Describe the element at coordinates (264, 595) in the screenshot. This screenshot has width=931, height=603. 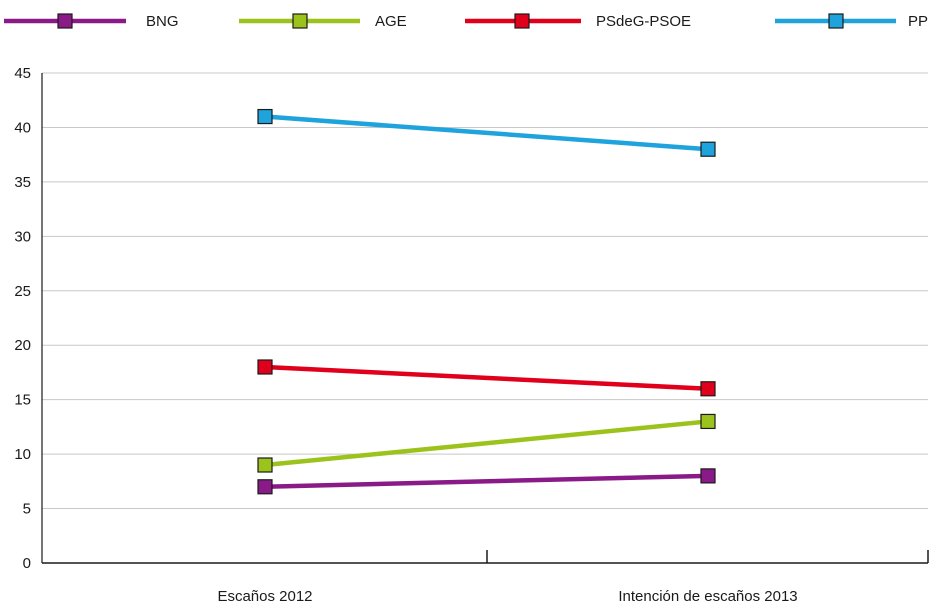
I see `x-category-label-0: Escaños 2012` at that location.